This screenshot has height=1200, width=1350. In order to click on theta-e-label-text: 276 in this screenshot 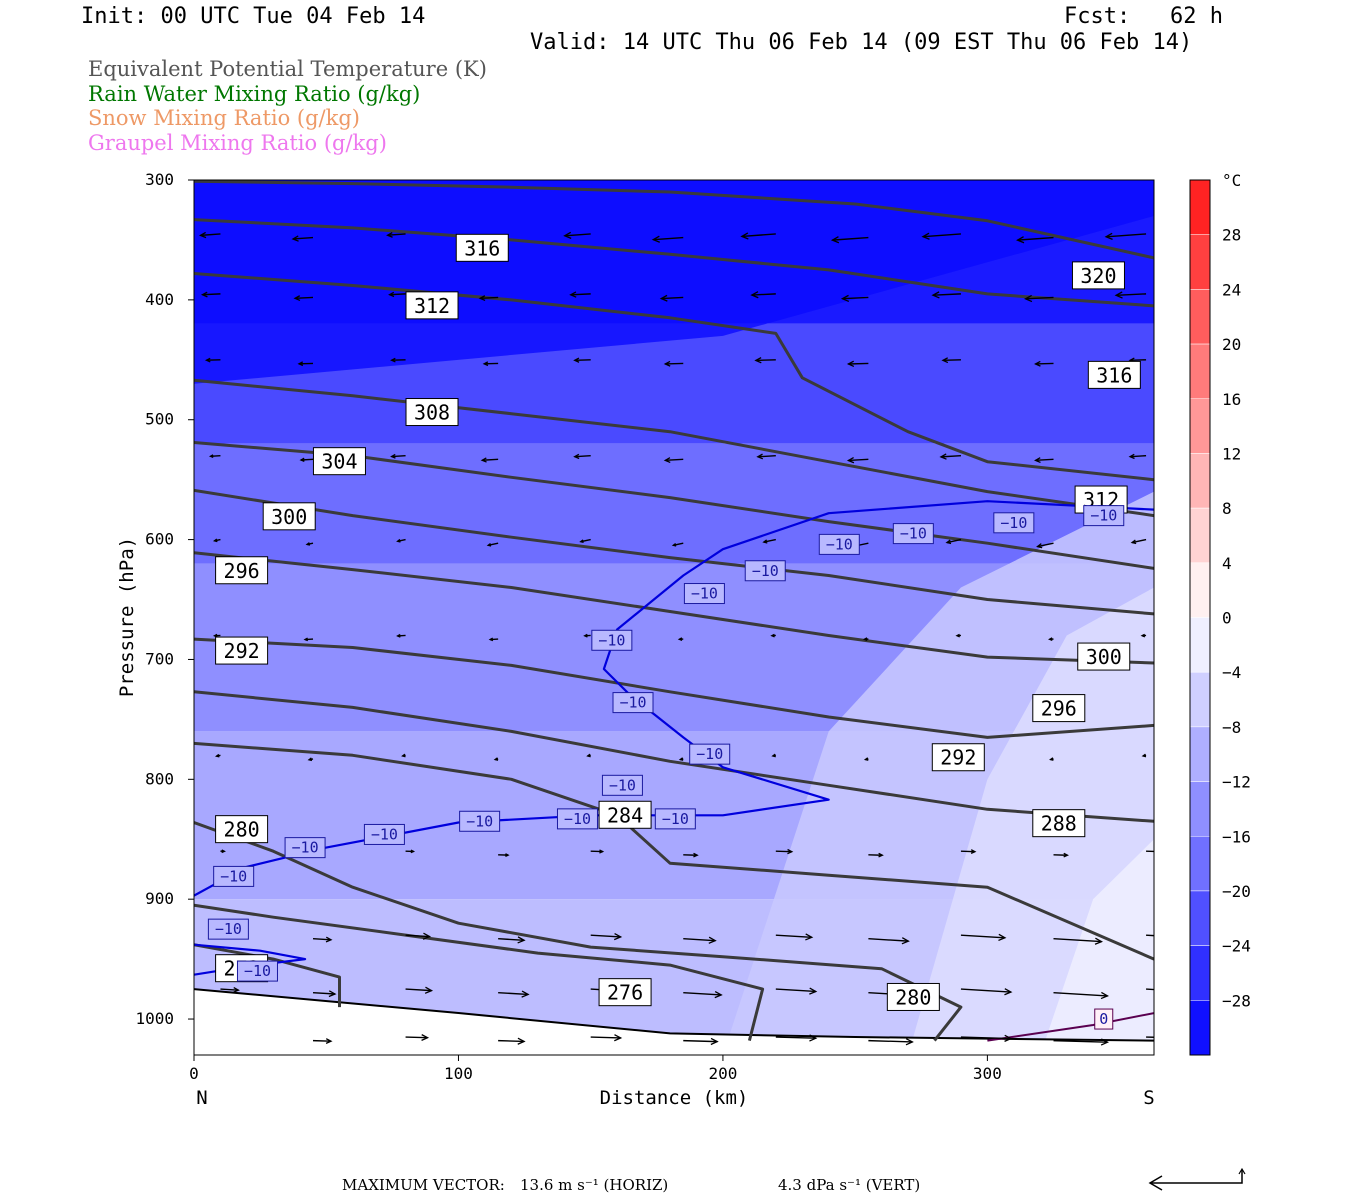, I will do `click(625, 993)`.